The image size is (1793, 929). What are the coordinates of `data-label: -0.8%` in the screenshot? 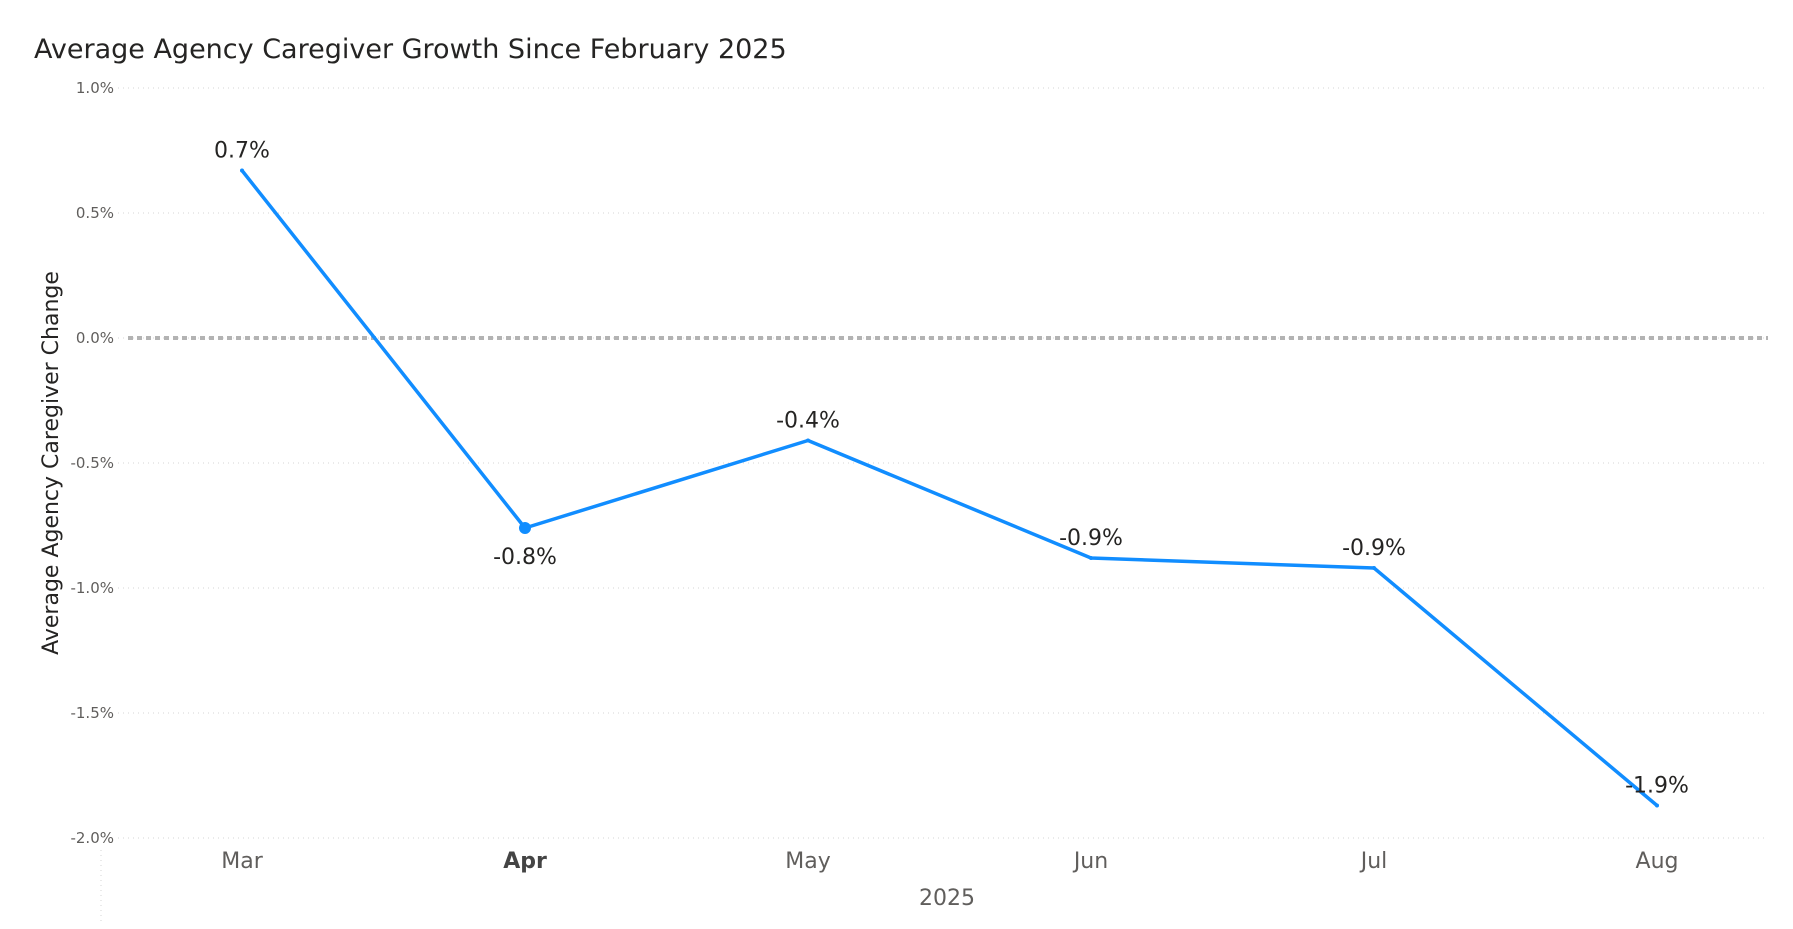 It's located at (525, 557).